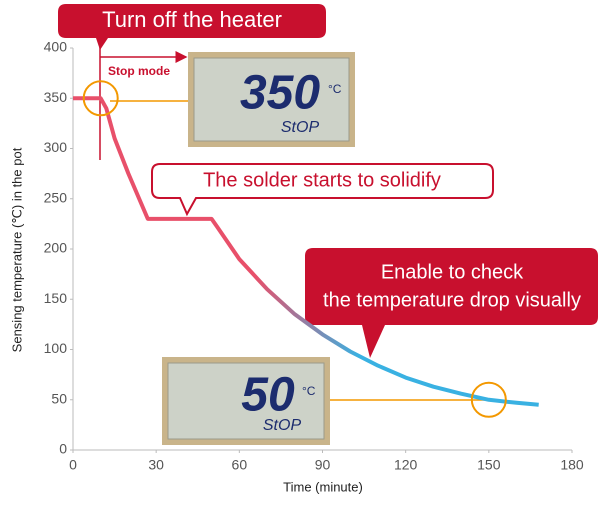  I want to click on lcd-display: 350 °C StOP, so click(271, 99).